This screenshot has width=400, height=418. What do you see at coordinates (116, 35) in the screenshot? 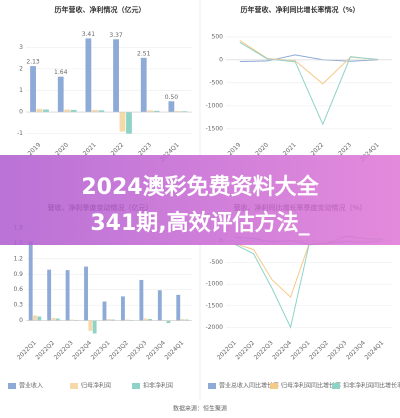
I see `data-label: 3.37` at bounding box center [116, 35].